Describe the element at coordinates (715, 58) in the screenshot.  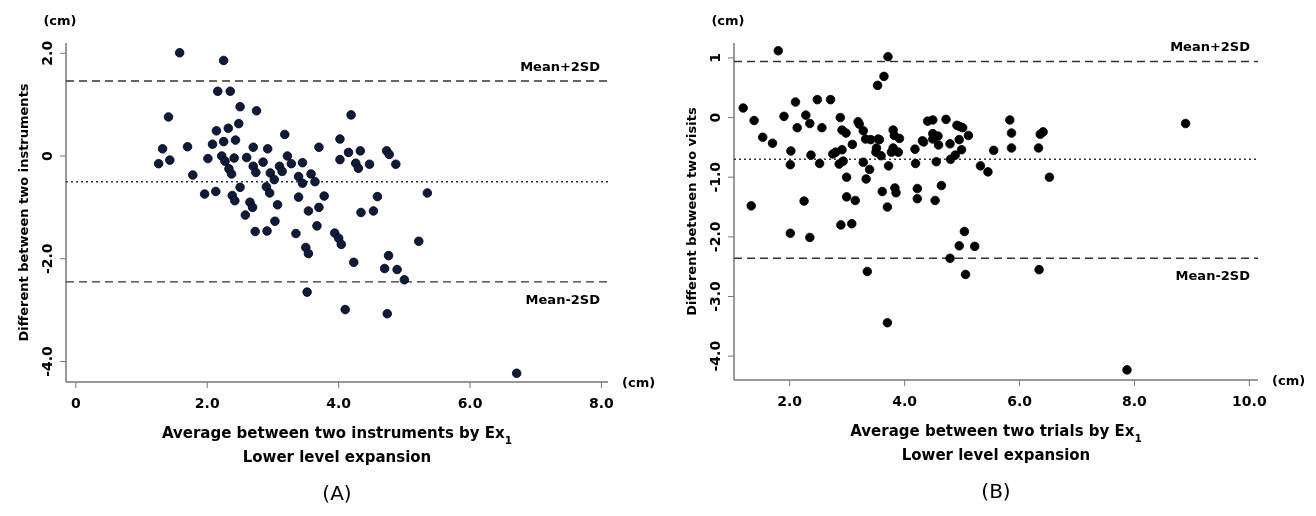
I see `y-tick-label: 1` at that location.